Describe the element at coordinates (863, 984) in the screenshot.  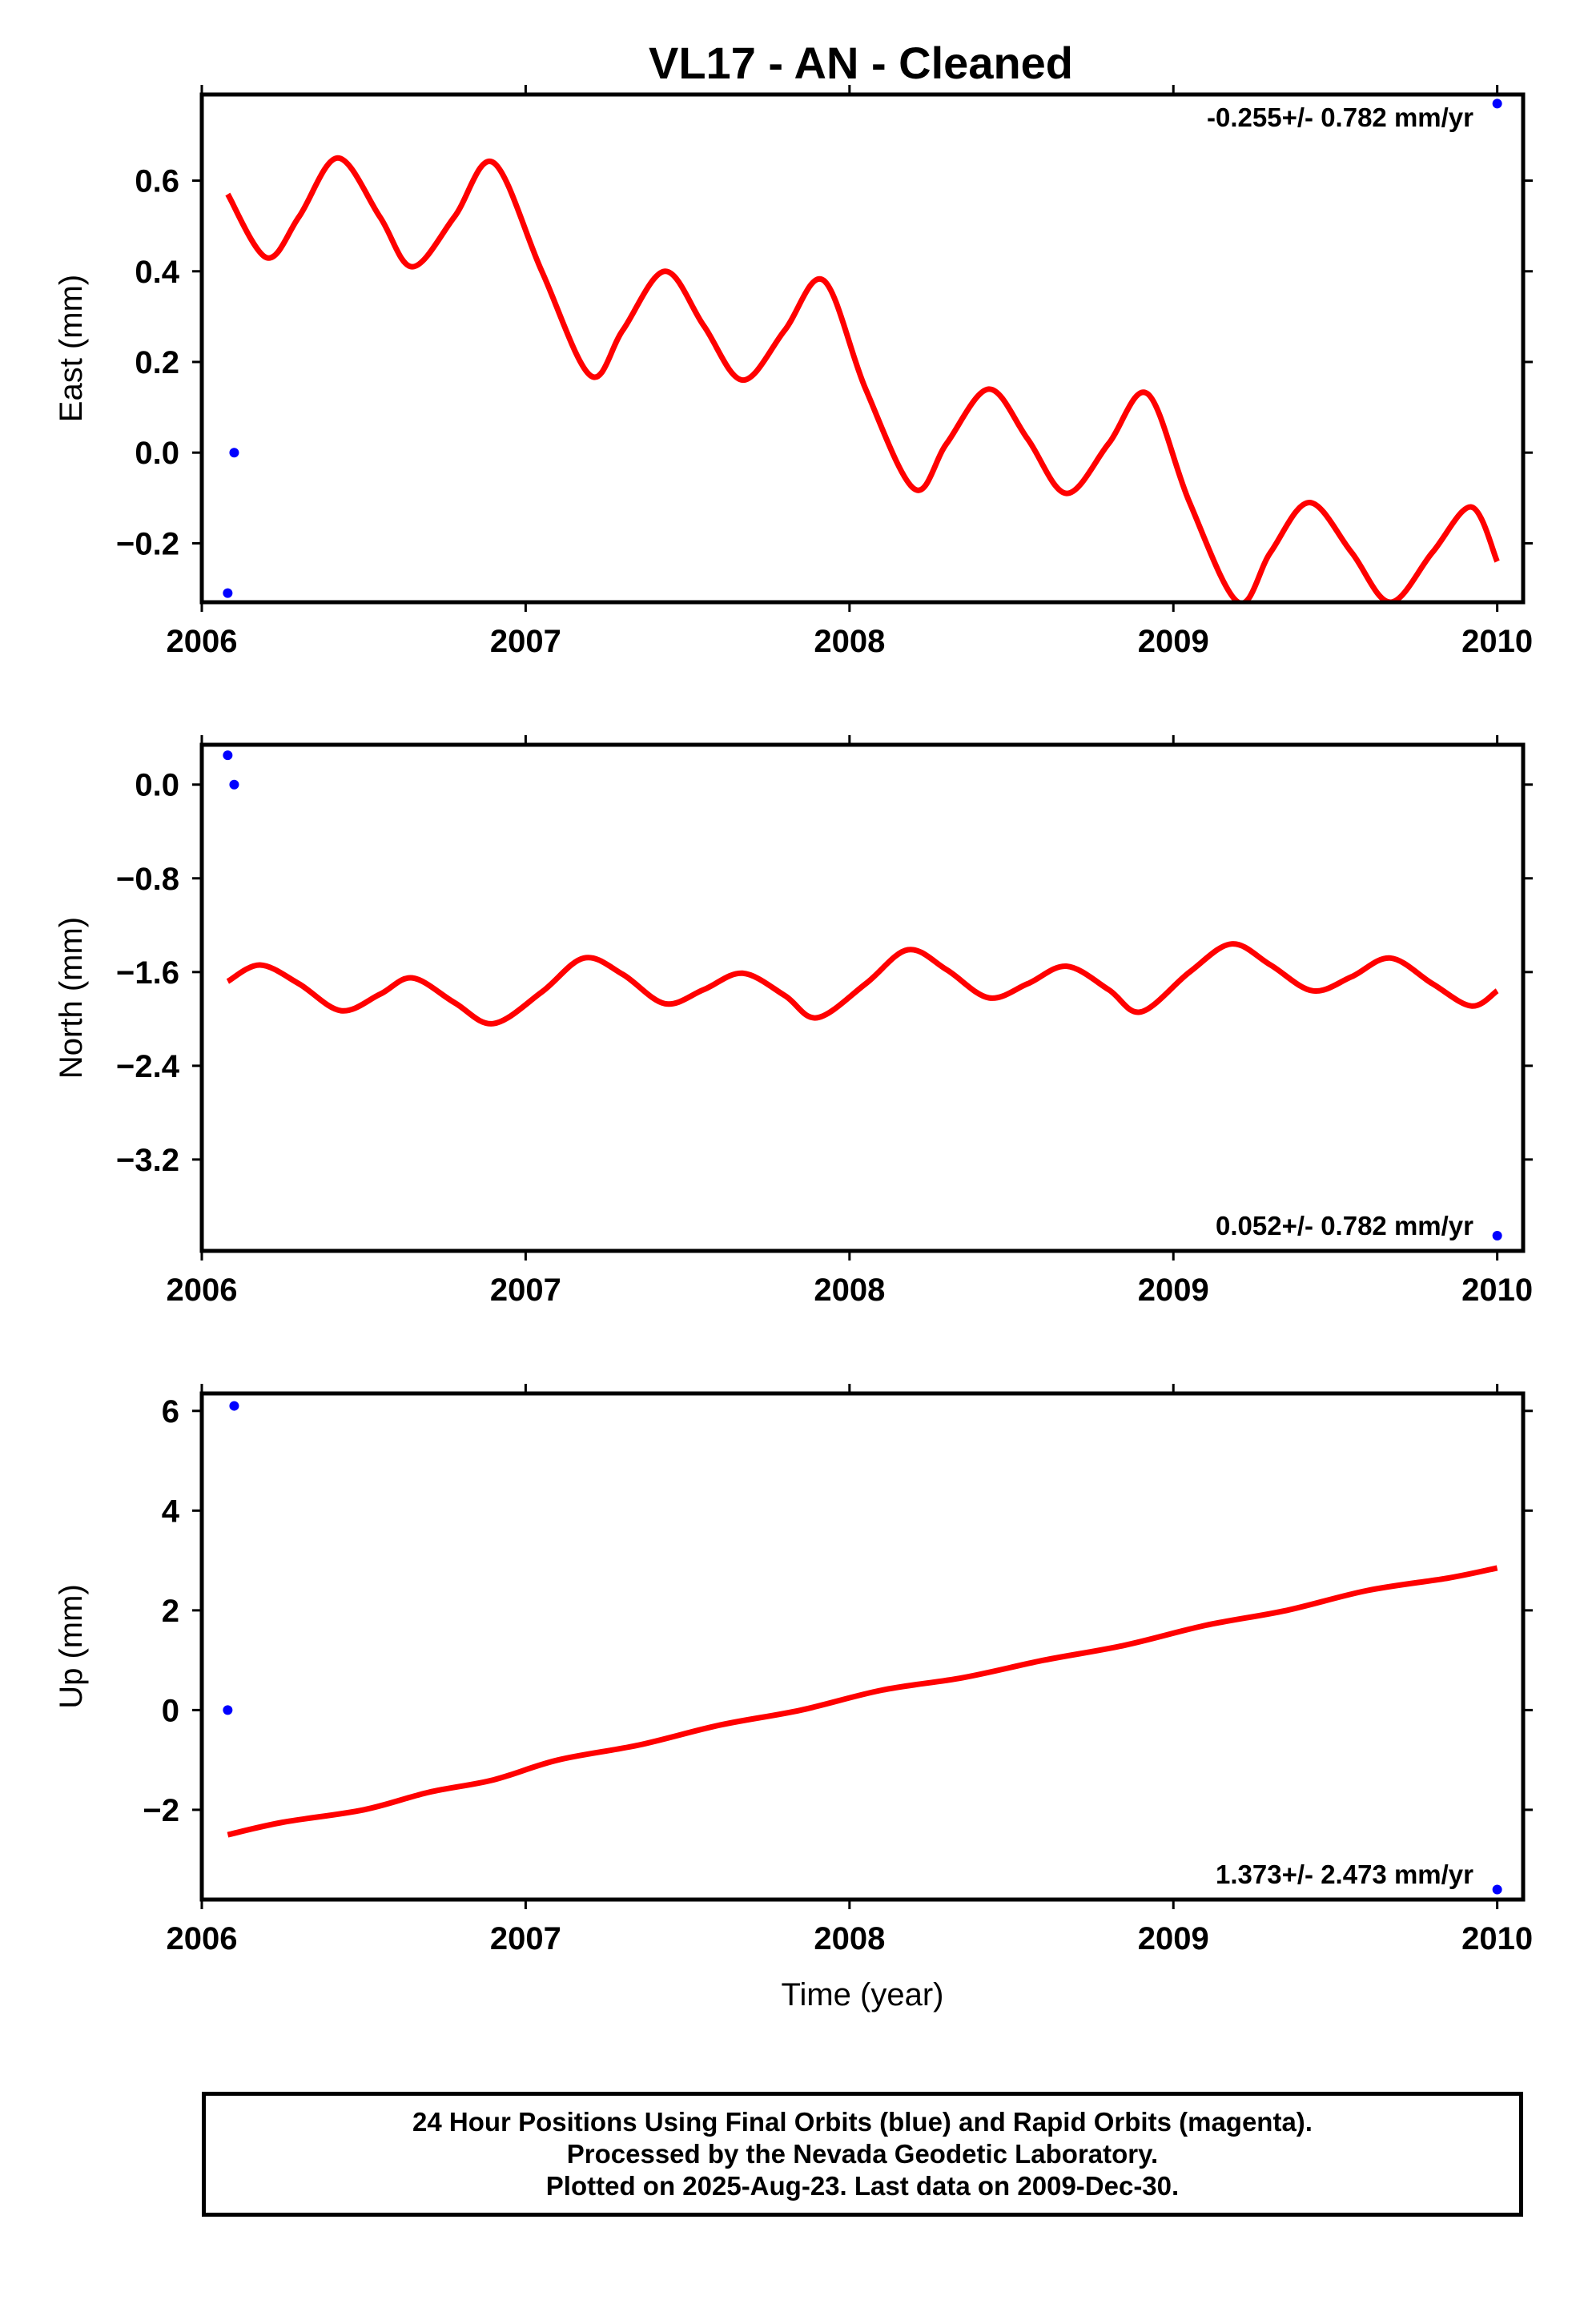
I see `north-model-line` at that location.